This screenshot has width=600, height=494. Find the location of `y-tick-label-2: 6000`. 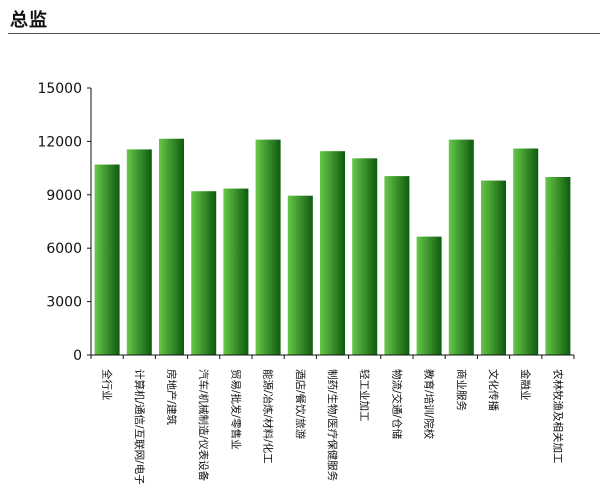

y-tick-label-2: 6000 is located at coordinates (64, 249).